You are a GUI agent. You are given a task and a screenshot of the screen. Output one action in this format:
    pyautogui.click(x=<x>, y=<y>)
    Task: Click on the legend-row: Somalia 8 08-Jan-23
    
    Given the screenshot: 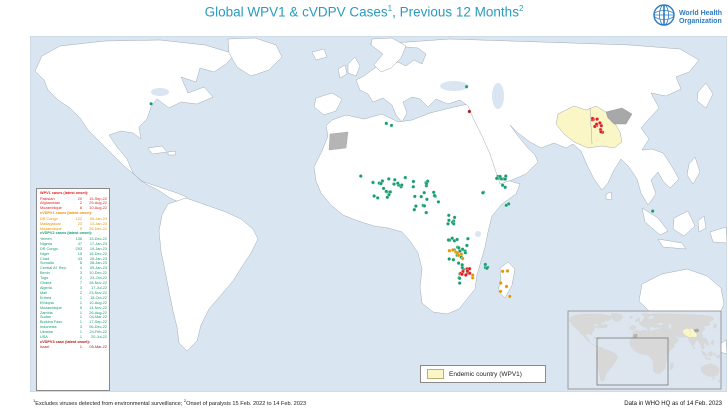 What is the action you would take?
    pyautogui.click(x=73, y=263)
    